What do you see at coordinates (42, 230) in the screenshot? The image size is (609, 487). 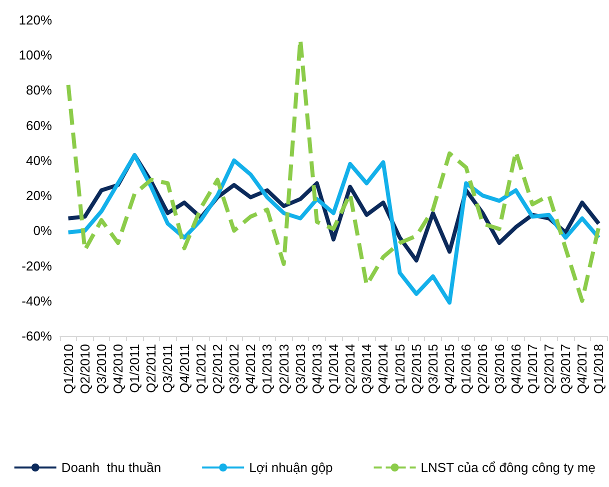 I see `y-tick-label: 0%` at bounding box center [42, 230].